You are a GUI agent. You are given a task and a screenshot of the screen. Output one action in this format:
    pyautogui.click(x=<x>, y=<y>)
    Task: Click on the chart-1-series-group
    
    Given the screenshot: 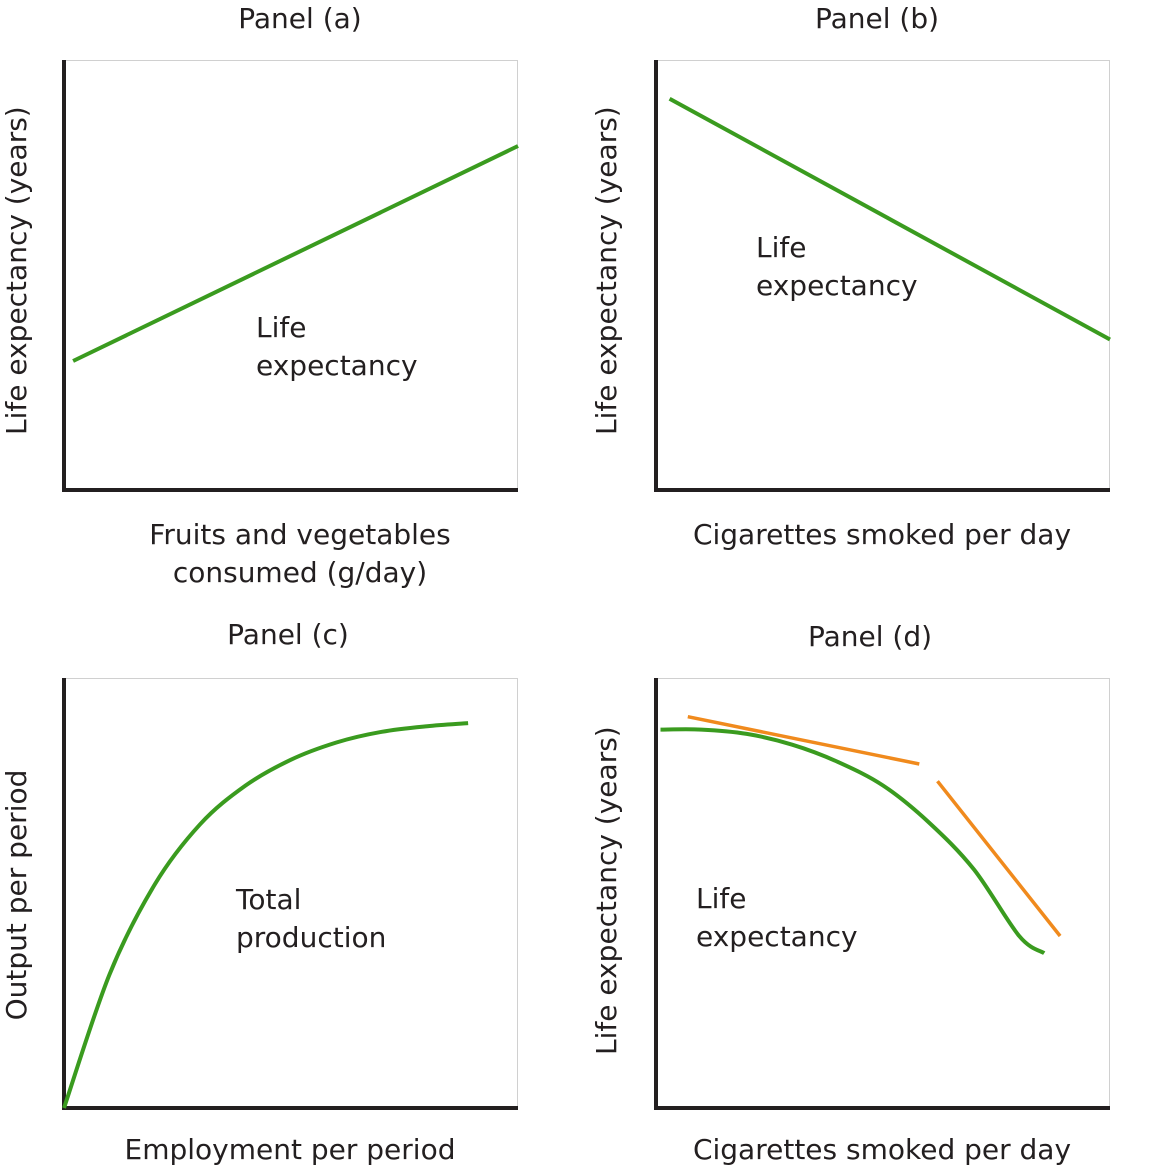 What is the action you would take?
    pyautogui.click(x=889, y=219)
    